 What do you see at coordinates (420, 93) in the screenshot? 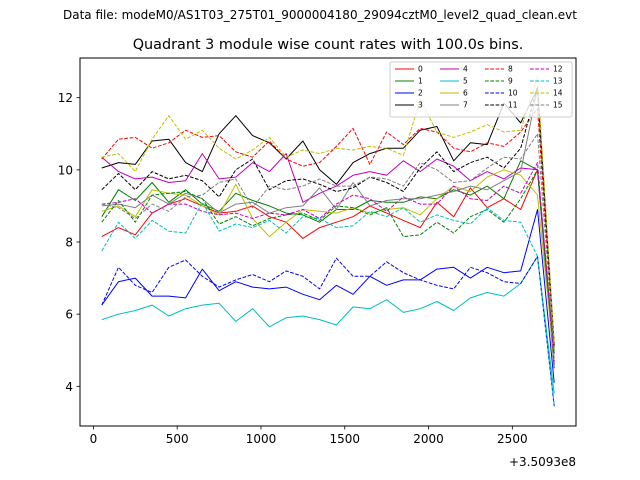
I see `legend-label-2: 2` at bounding box center [420, 93].